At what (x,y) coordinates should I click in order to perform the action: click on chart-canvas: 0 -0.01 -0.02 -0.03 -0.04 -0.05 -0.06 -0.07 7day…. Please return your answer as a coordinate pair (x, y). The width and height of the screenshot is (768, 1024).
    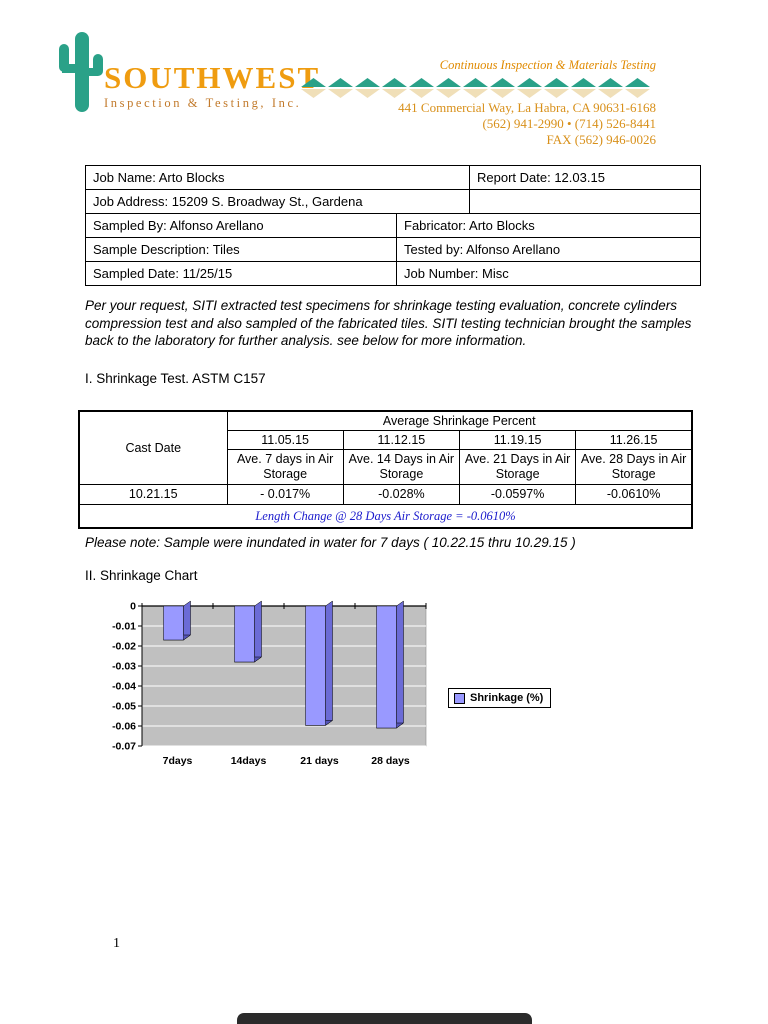
    Looking at the image, I should click on (269, 683).